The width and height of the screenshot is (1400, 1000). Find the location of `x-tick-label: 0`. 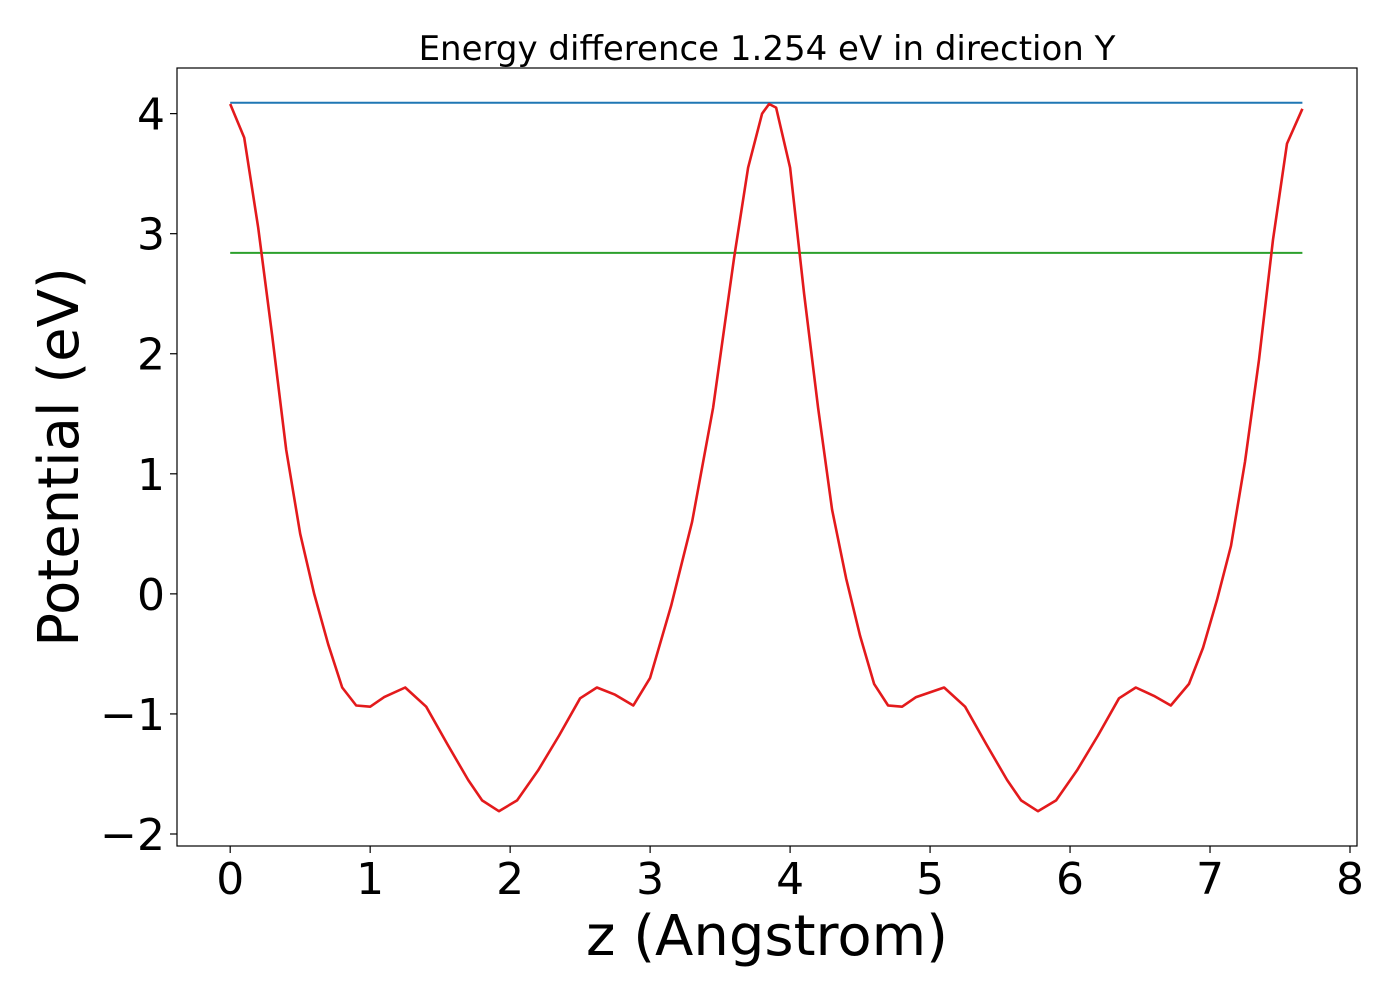

x-tick-label: 0 is located at coordinates (230, 879).